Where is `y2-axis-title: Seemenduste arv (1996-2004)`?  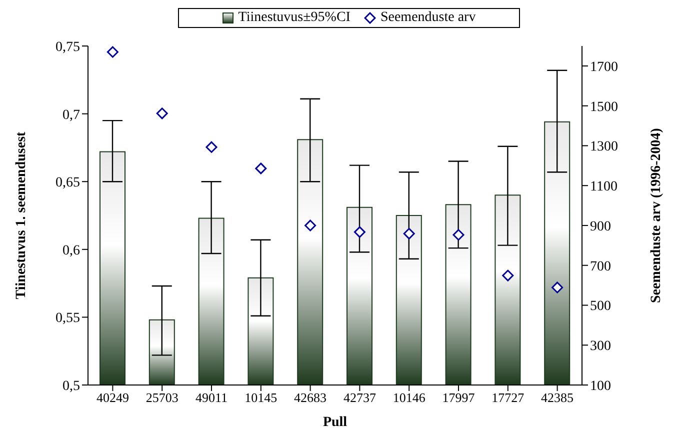 y2-axis-title: Seemenduste arv (1996-2004) is located at coordinates (656, 215).